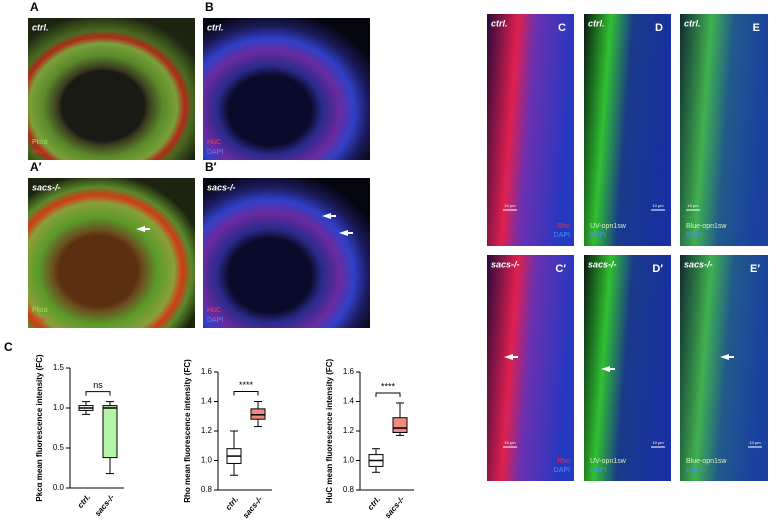 The height and width of the screenshot is (522, 774). What do you see at coordinates (562, 28) in the screenshot?
I see `panel-letter: C` at bounding box center [562, 28].